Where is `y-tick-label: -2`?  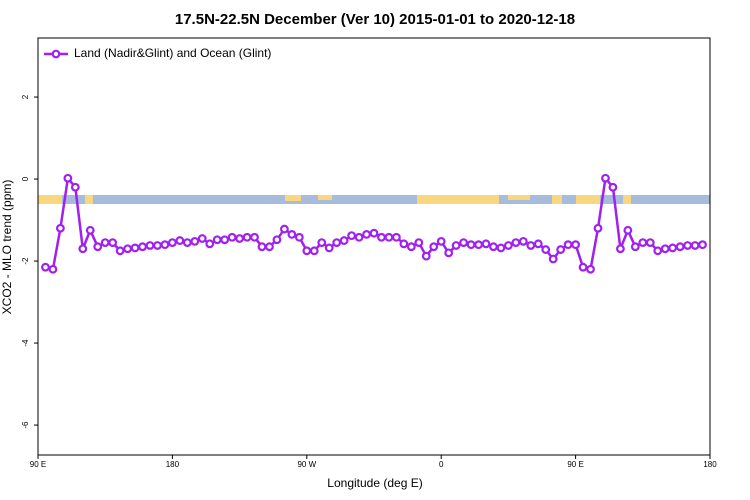 y-tick-label: -2 is located at coordinates (25, 261).